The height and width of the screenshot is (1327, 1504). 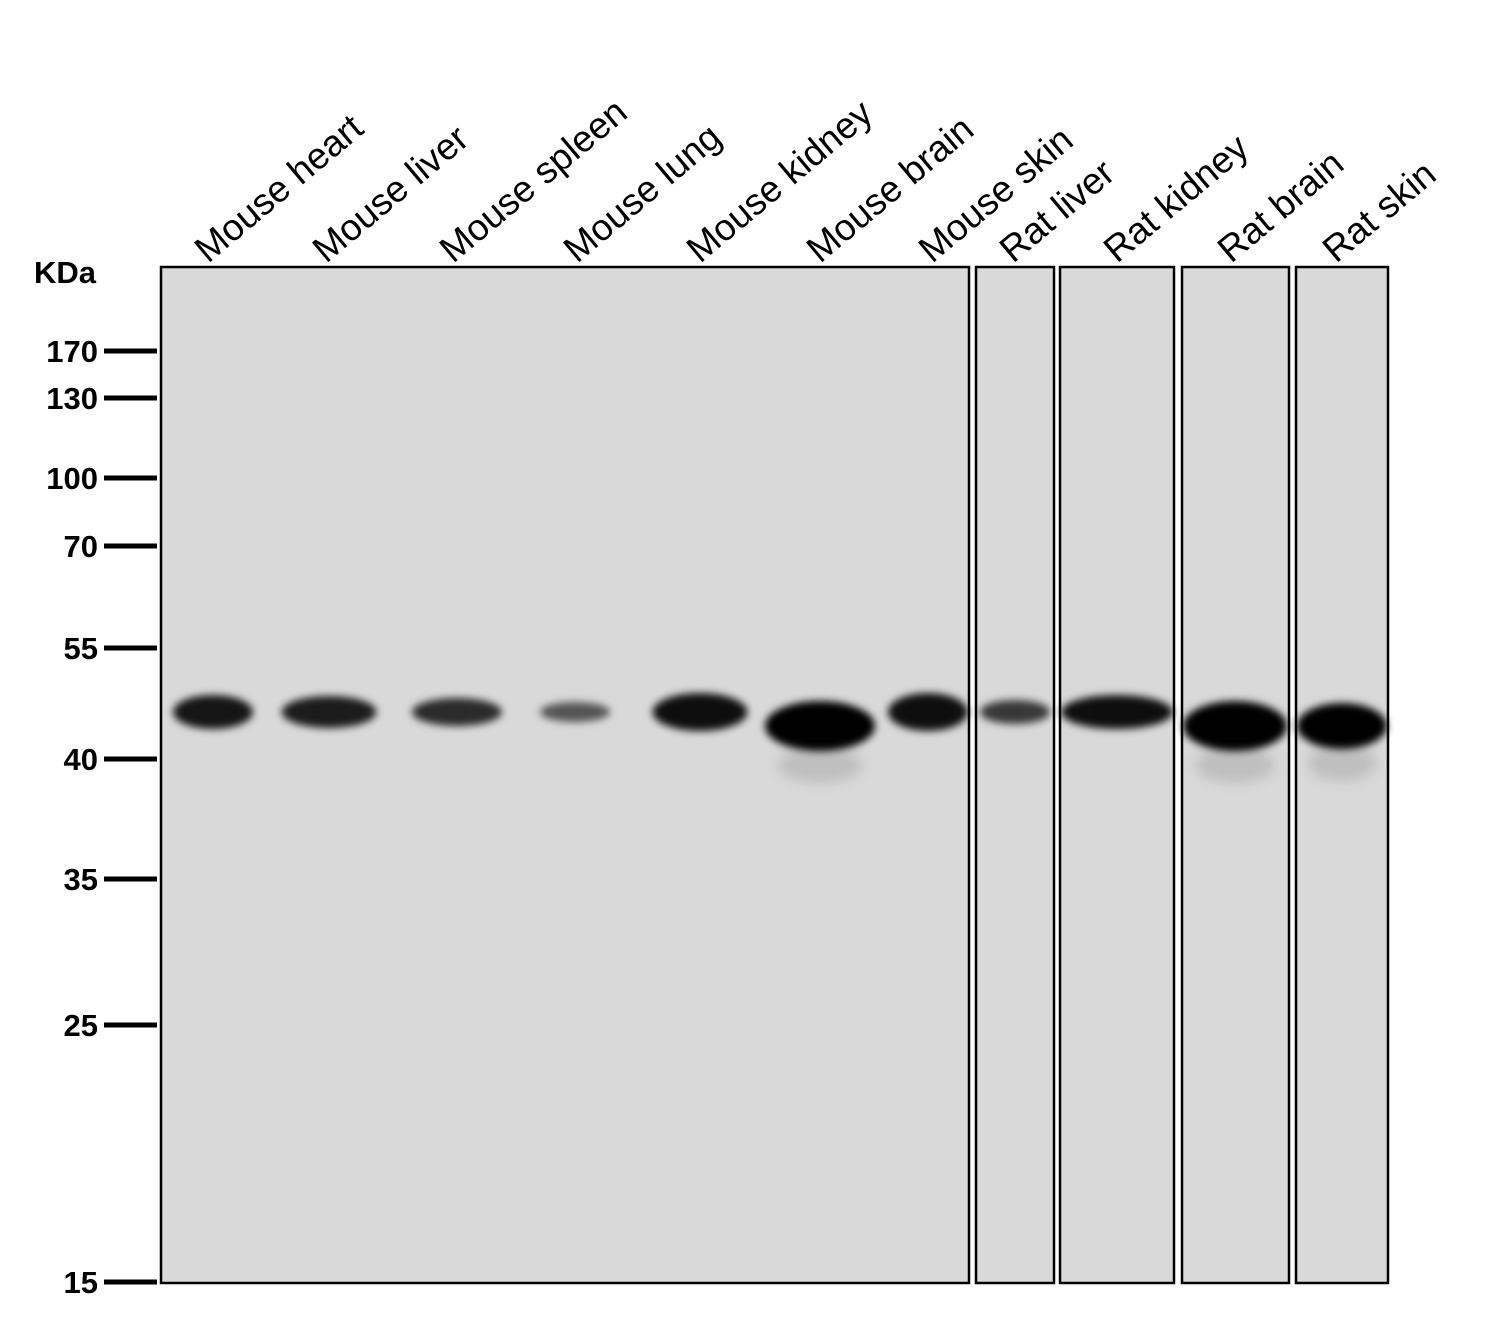 What do you see at coordinates (81, 1282) in the screenshot?
I see `marker-label: 15` at bounding box center [81, 1282].